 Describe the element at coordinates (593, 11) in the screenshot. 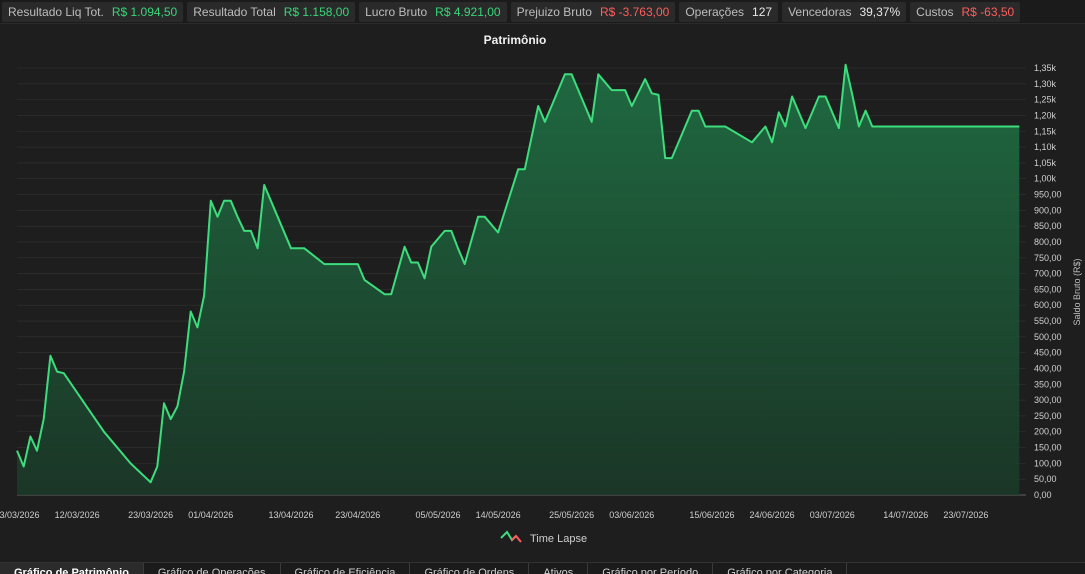

I see `stat-prejuizo-bruto: Prejuizo Bruto R$ -3.763,00` at that location.